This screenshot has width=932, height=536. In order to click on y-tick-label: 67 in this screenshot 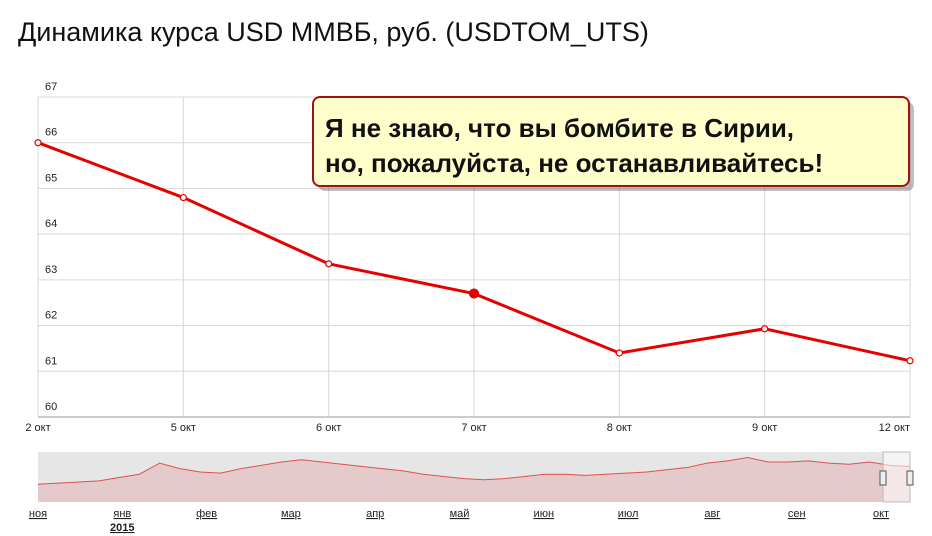, I will do `click(51, 87)`.